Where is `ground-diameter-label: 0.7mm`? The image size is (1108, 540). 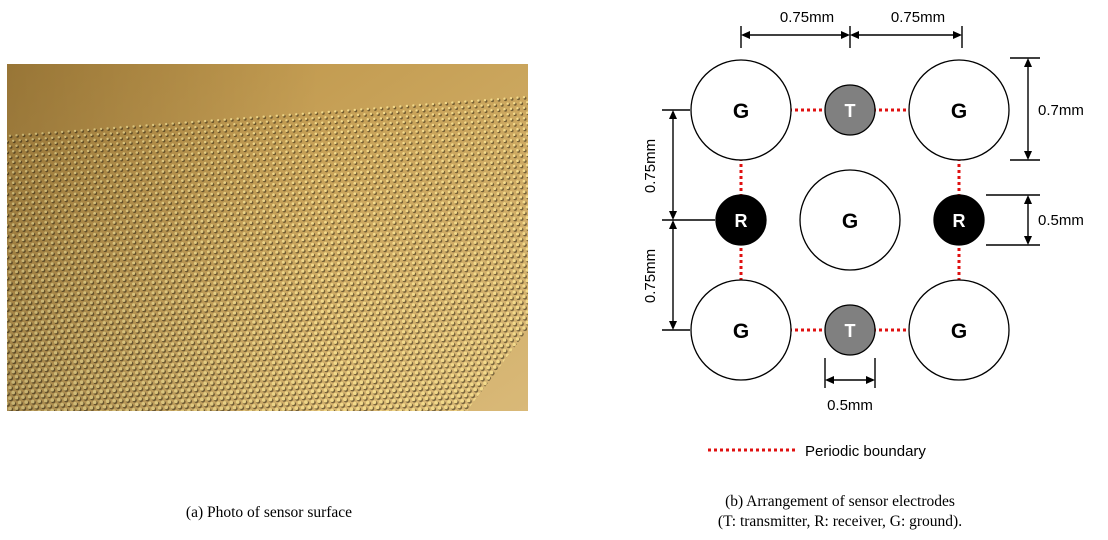
ground-diameter-label: 0.7mm is located at coordinates (1061, 110).